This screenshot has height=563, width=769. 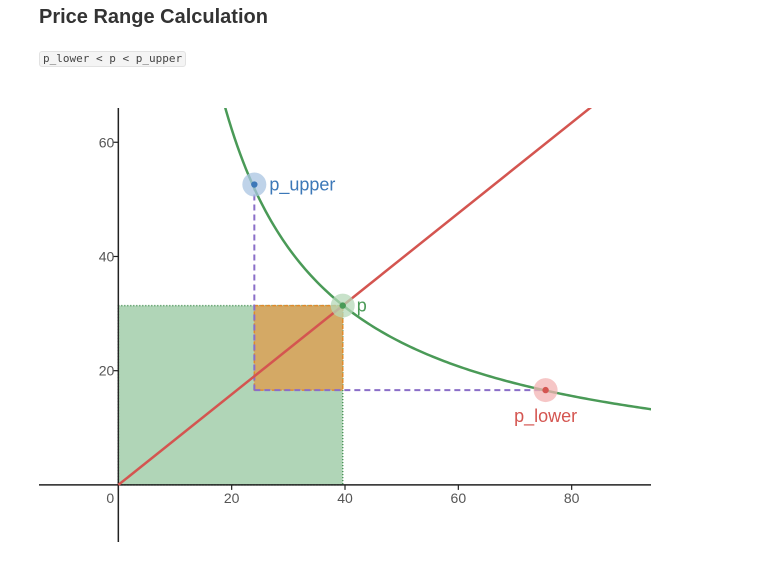 What do you see at coordinates (298, 347) in the screenshot?
I see `active-range-region` at bounding box center [298, 347].